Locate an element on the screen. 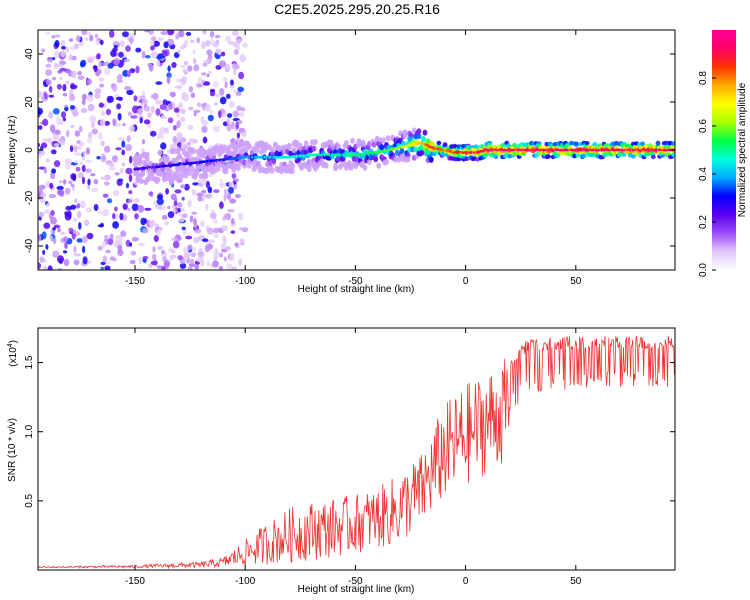 The image size is (750, 600). colorbar-tick-label: 0.0 is located at coordinates (703, 270).